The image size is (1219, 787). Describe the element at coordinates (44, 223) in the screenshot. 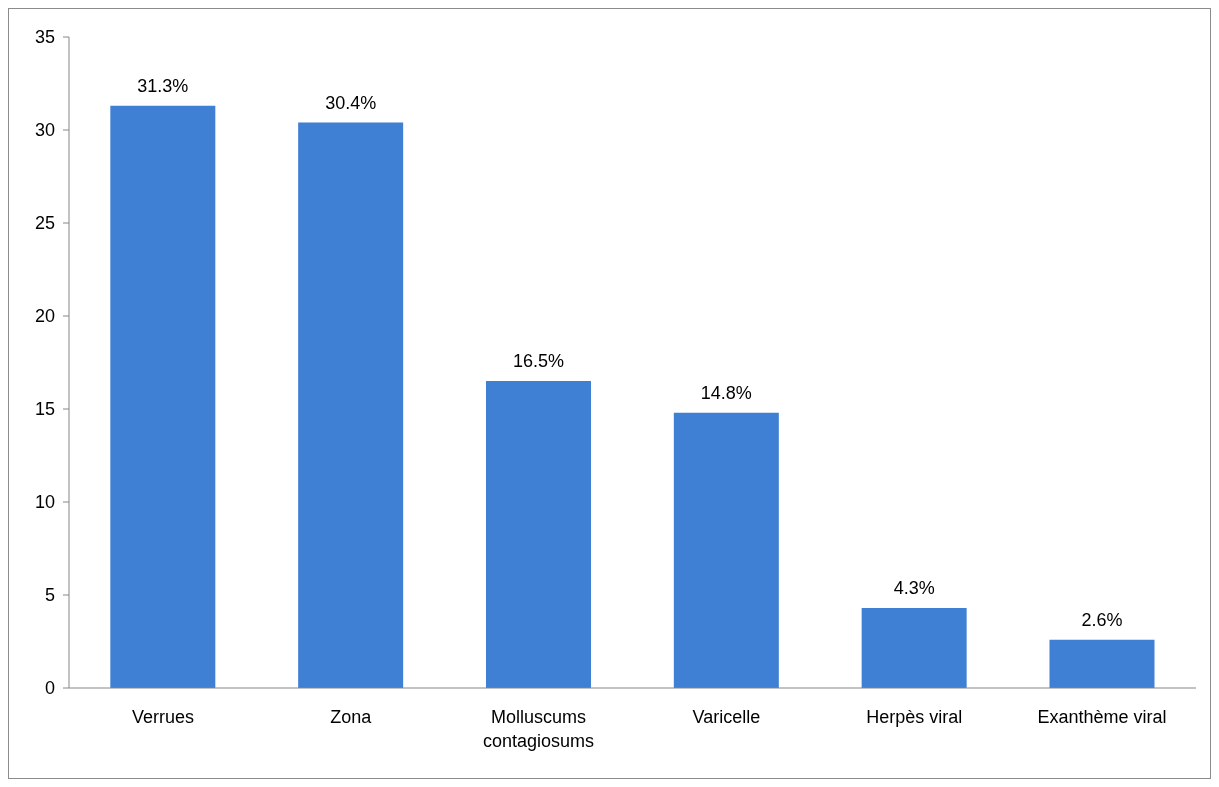

I see `y-tick-label: 25` at that location.